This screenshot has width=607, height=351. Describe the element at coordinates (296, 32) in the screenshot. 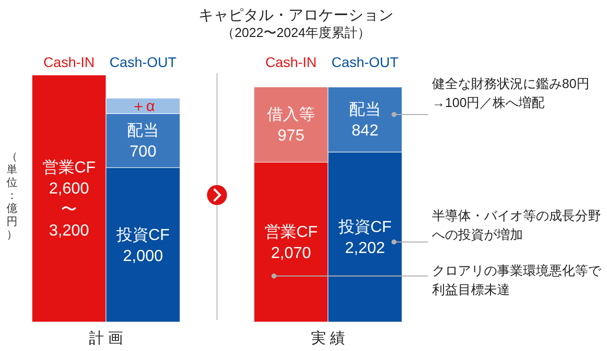

I see `chart-subtitle: （2022〜2024年度累計）` at that location.